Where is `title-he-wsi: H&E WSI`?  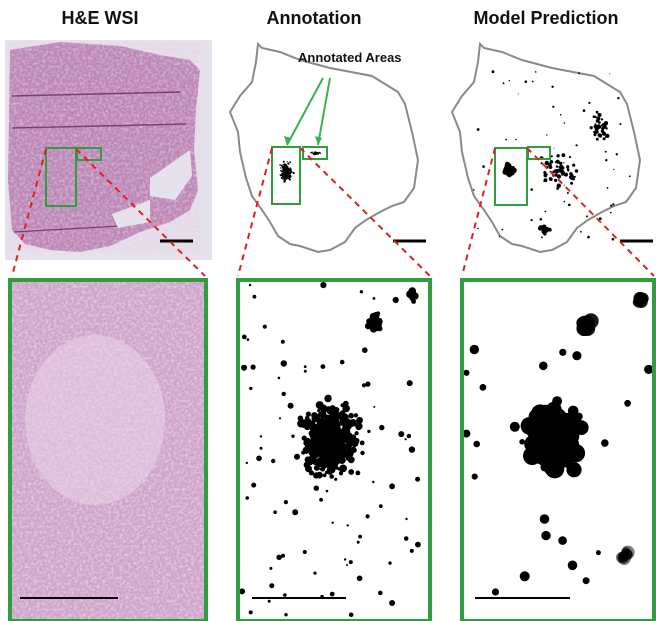
title-he-wsi: H&E WSI is located at coordinates (100, 18).